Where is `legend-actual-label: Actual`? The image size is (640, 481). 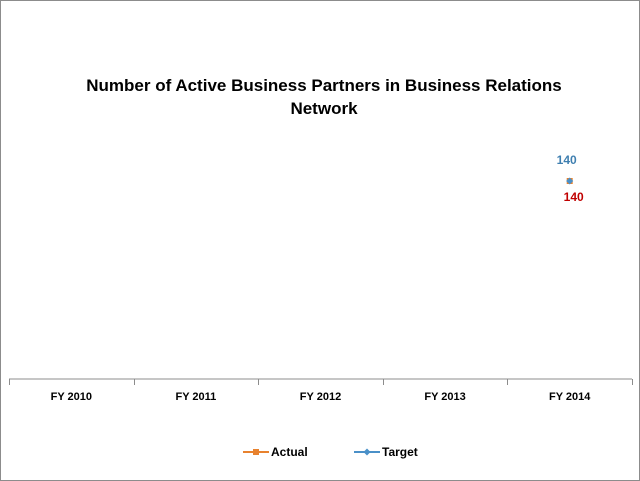 legend-actual-label: Actual is located at coordinates (289, 452).